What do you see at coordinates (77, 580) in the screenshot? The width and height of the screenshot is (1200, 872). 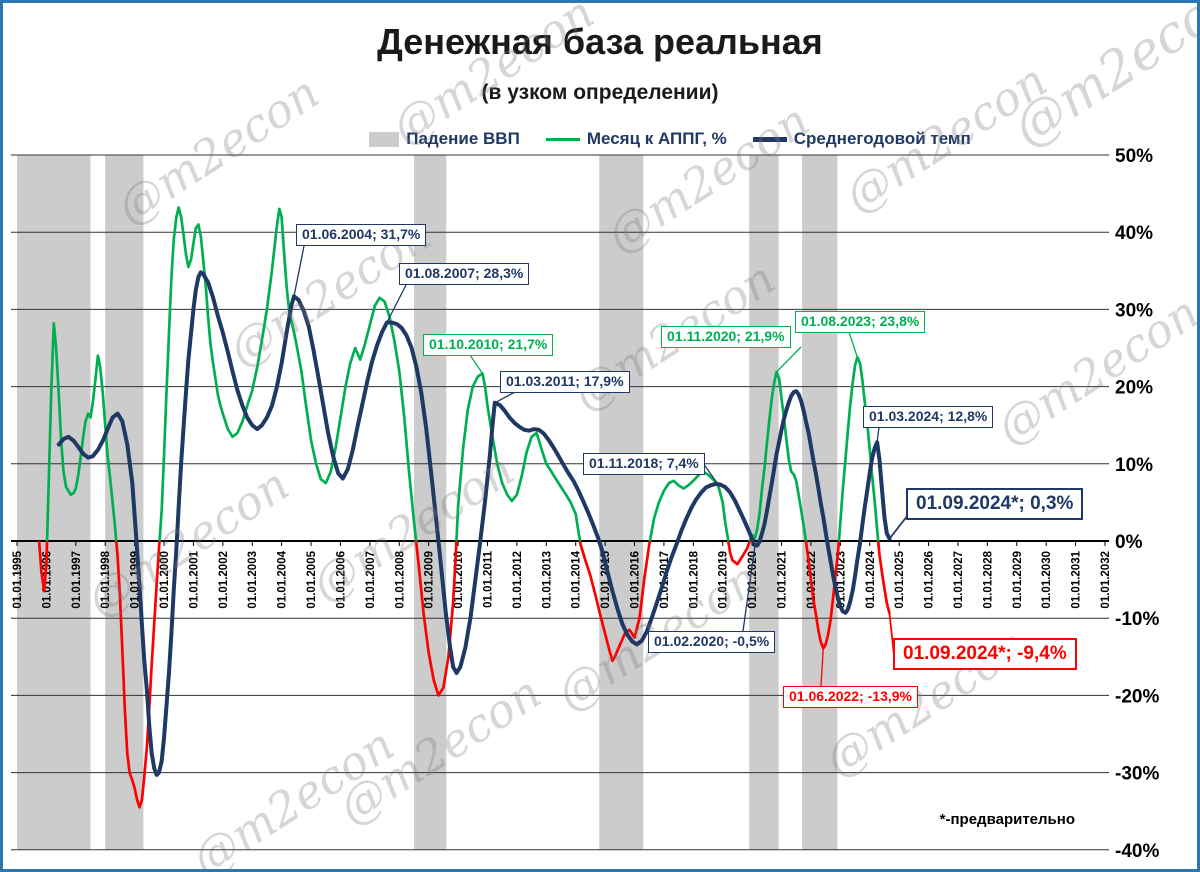 I see `x-axis-label: 01.01.1997` at bounding box center [77, 580].